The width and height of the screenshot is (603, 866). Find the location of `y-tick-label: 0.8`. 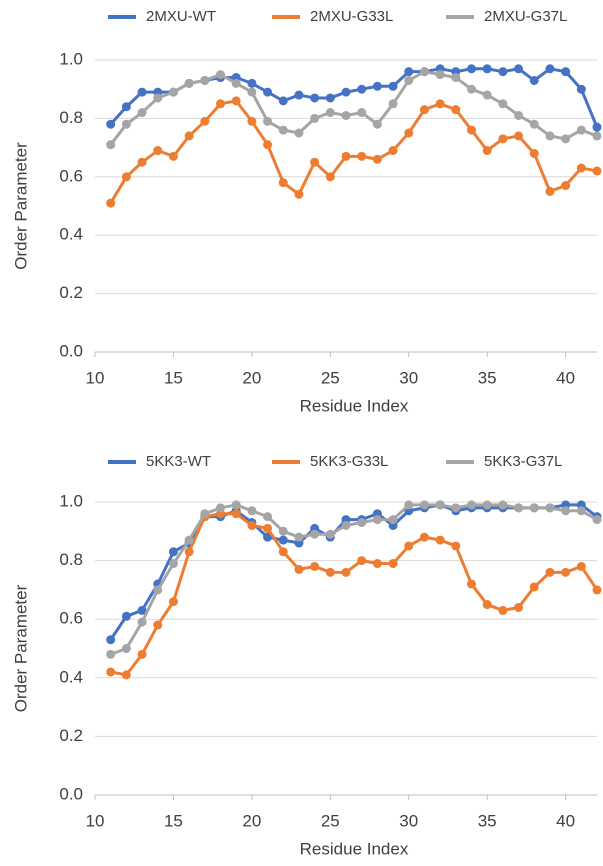

y-tick-label: 0.8 is located at coordinates (71, 117).